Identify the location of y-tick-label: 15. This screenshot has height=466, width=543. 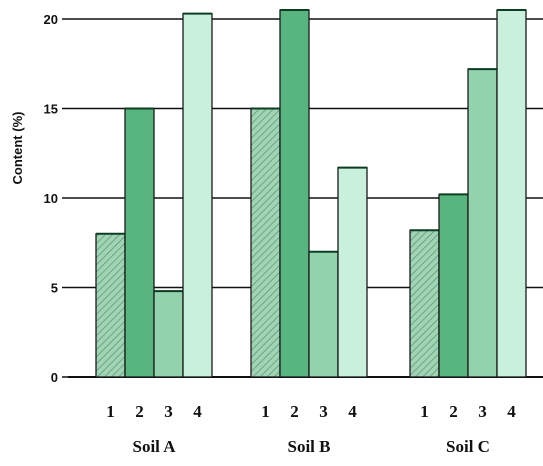
(51, 109).